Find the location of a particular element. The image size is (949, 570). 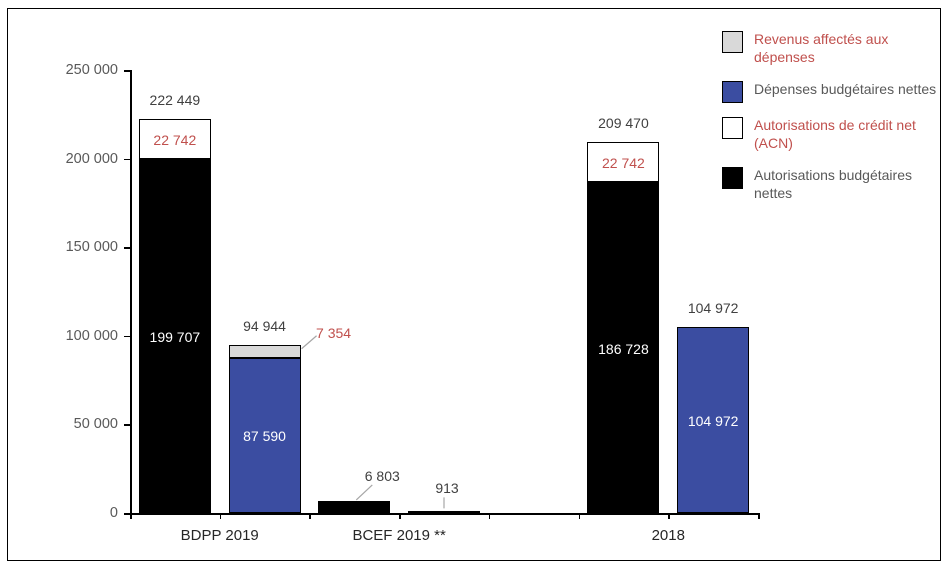

legend-label-revenus: Revenus affectés aux dépenses is located at coordinates (821, 48).